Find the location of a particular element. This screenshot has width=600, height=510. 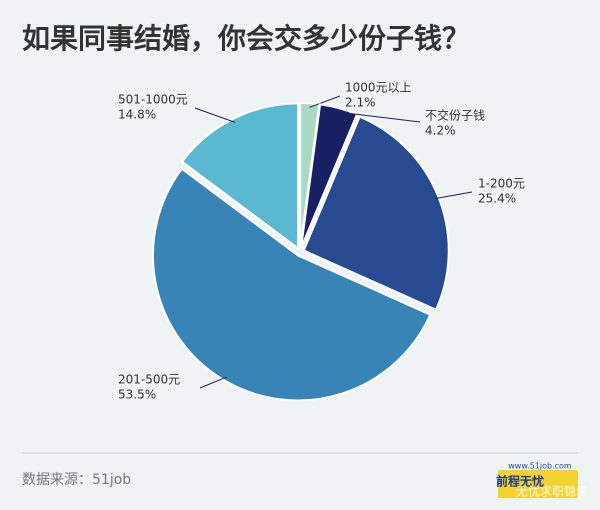

chart-title: 如果同事结婚，你会交多少份子钱？ is located at coordinates (246, 38).